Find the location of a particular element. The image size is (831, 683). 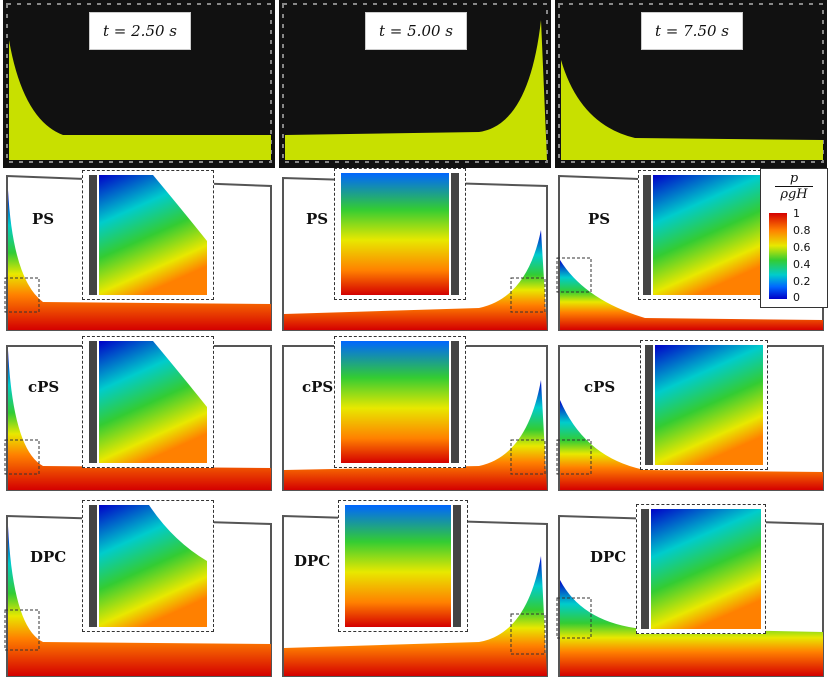

photo-t3: t = 7.50 s is located at coordinates (691, 84).